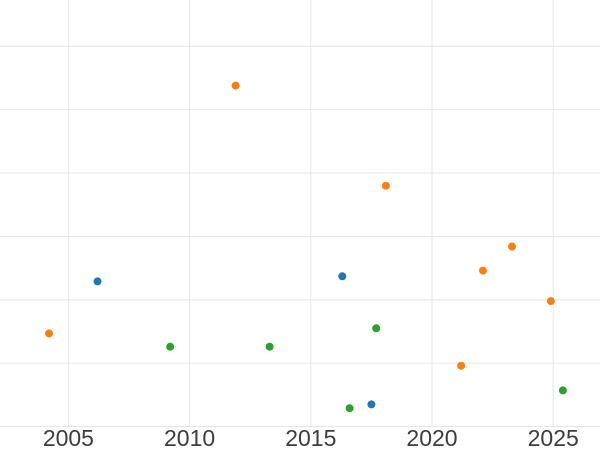 Image resolution: width=600 pixels, height=450 pixels. I want to click on x-tick-label-2025: 2025, so click(553, 437).